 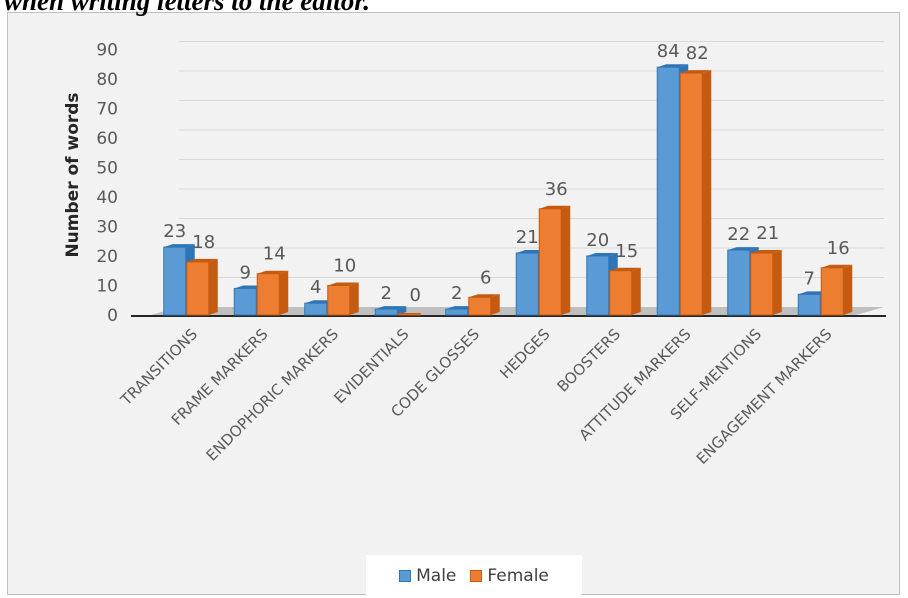 What do you see at coordinates (764, 396) in the screenshot?
I see `x-tick-label: ENGAGEMENT MARKERS` at bounding box center [764, 396].